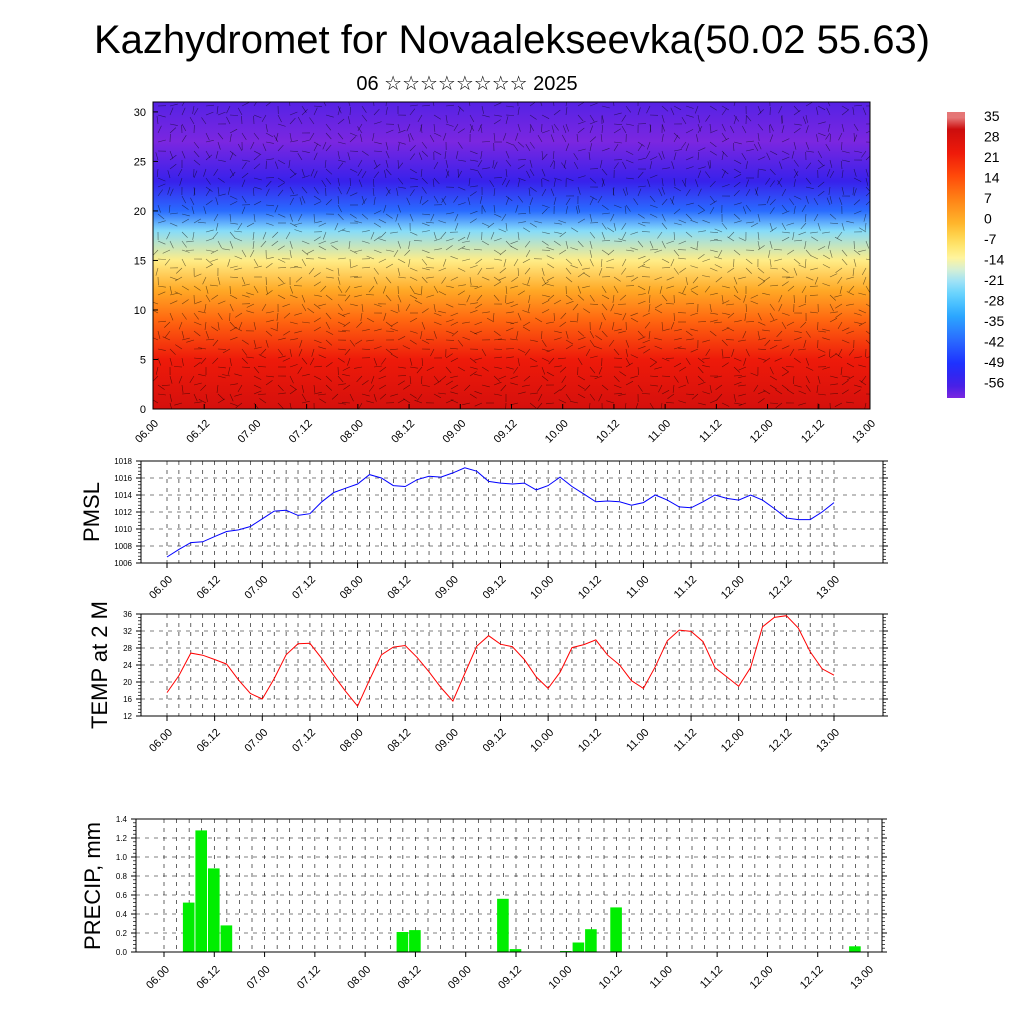 This screenshot has height=1024, width=1024. Describe the element at coordinates (501, 886) in the screenshot. I see `precip-y-axis: 0.00.20.40.60.81.01.21.4` at that location.